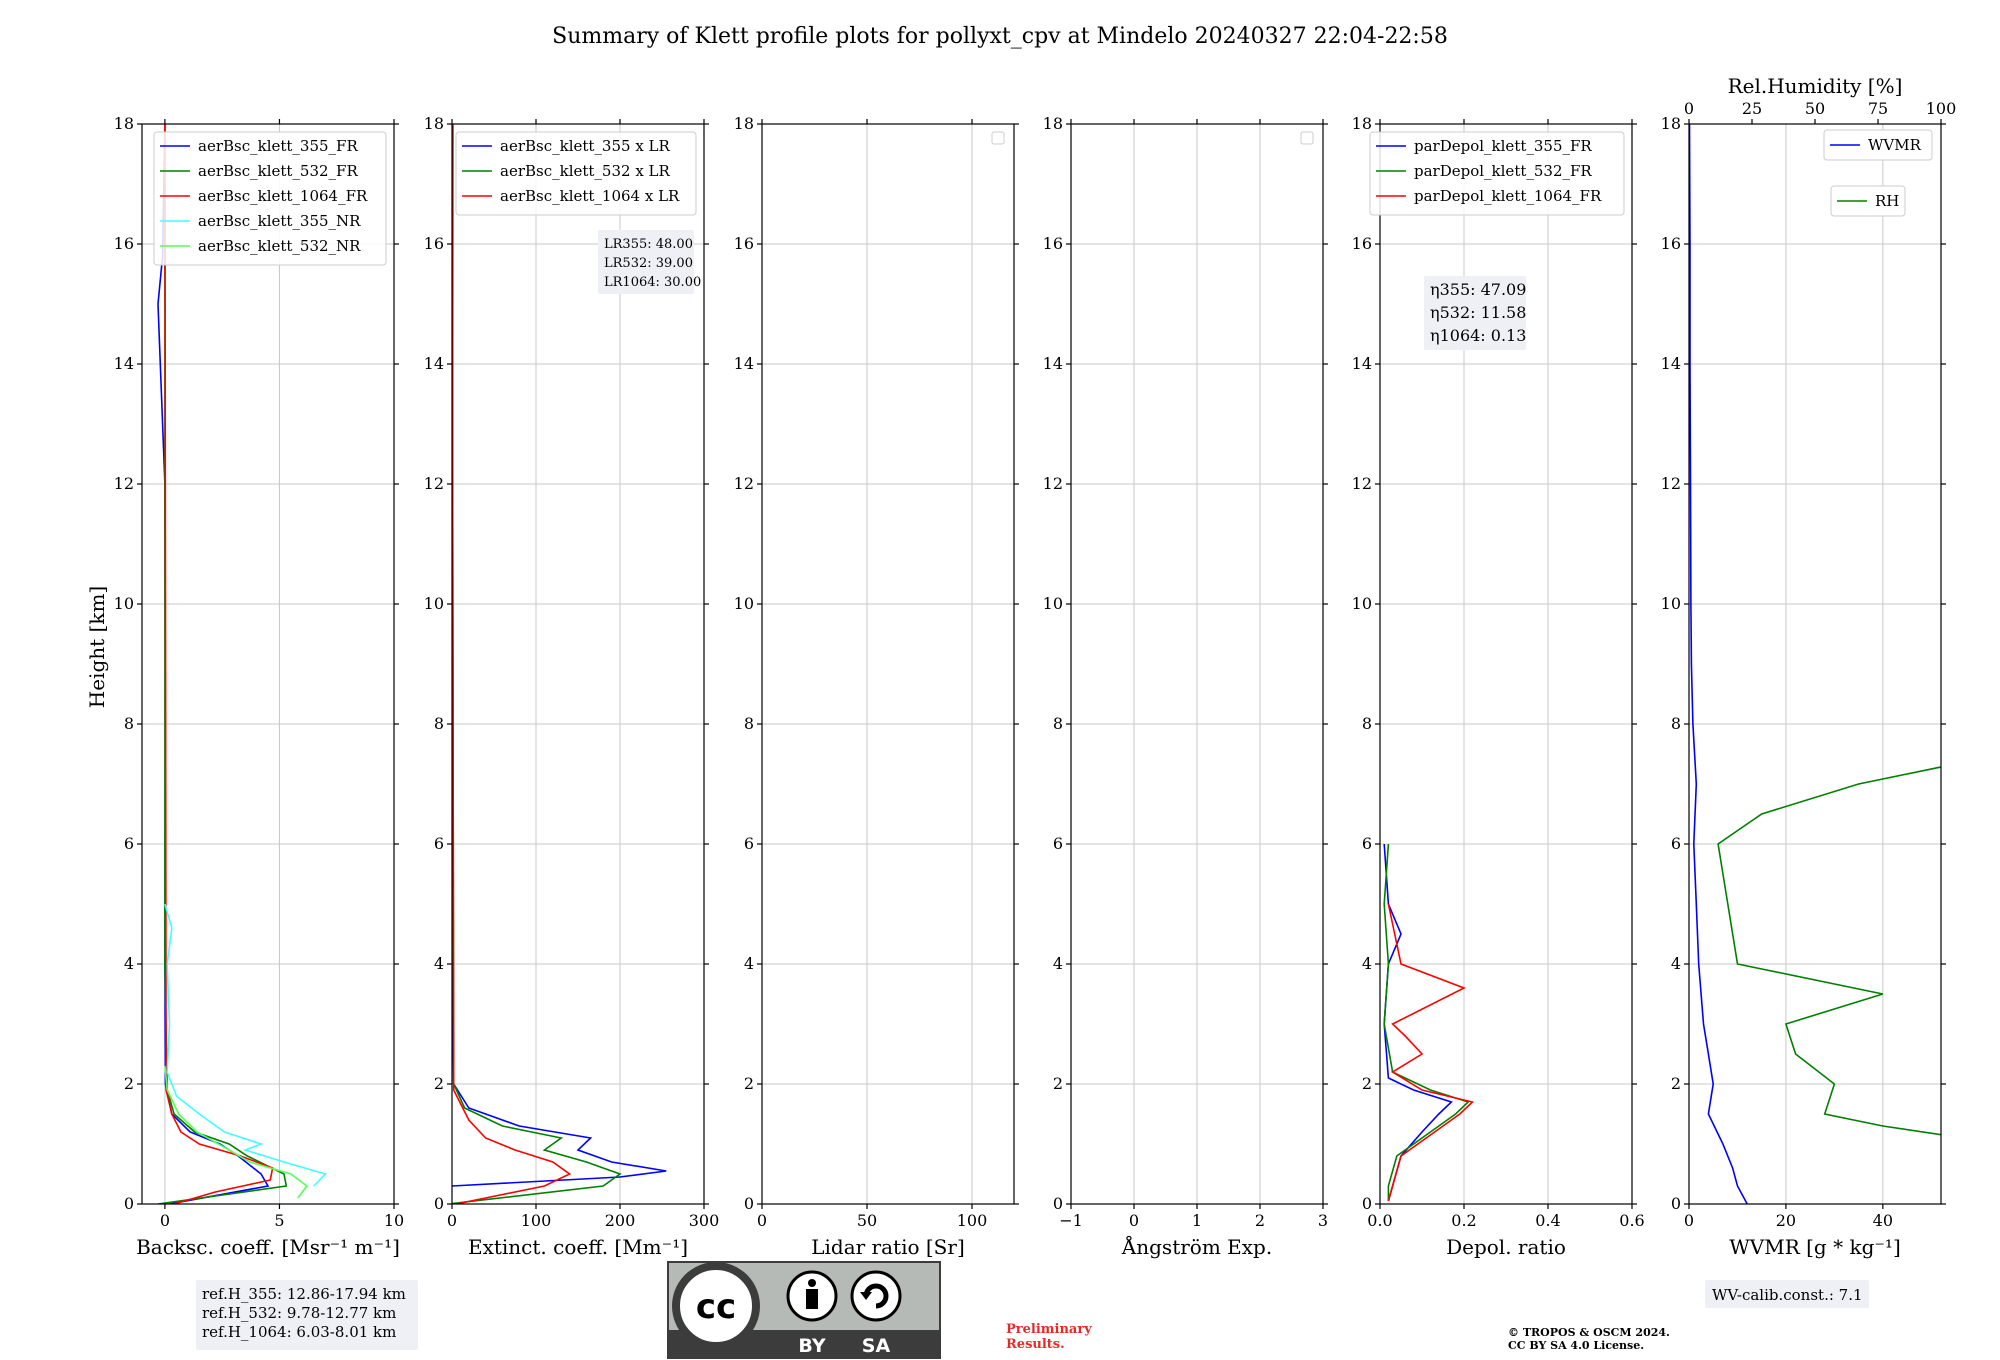  Describe the element at coordinates (876, 1346) in the screenshot. I see `badge-sa-label: SA` at that location.